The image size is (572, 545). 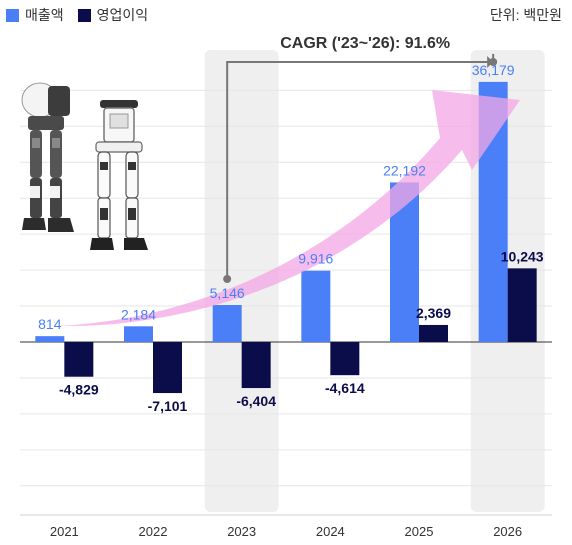 What do you see at coordinates (50, 339) in the screenshot?
I see `revenue-bar-2021` at bounding box center [50, 339].